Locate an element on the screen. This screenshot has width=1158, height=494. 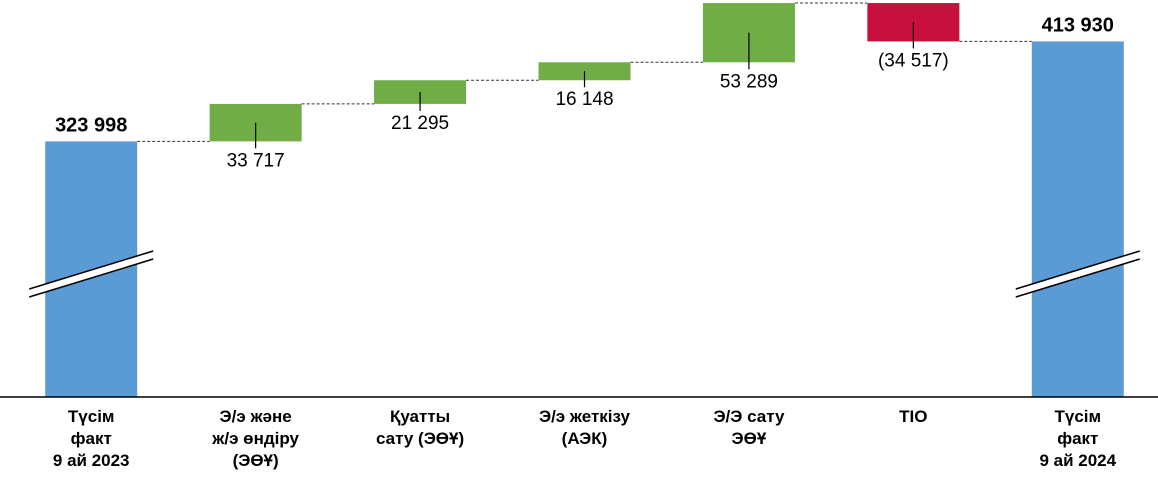
value-label: 33 717 is located at coordinates (256, 160).